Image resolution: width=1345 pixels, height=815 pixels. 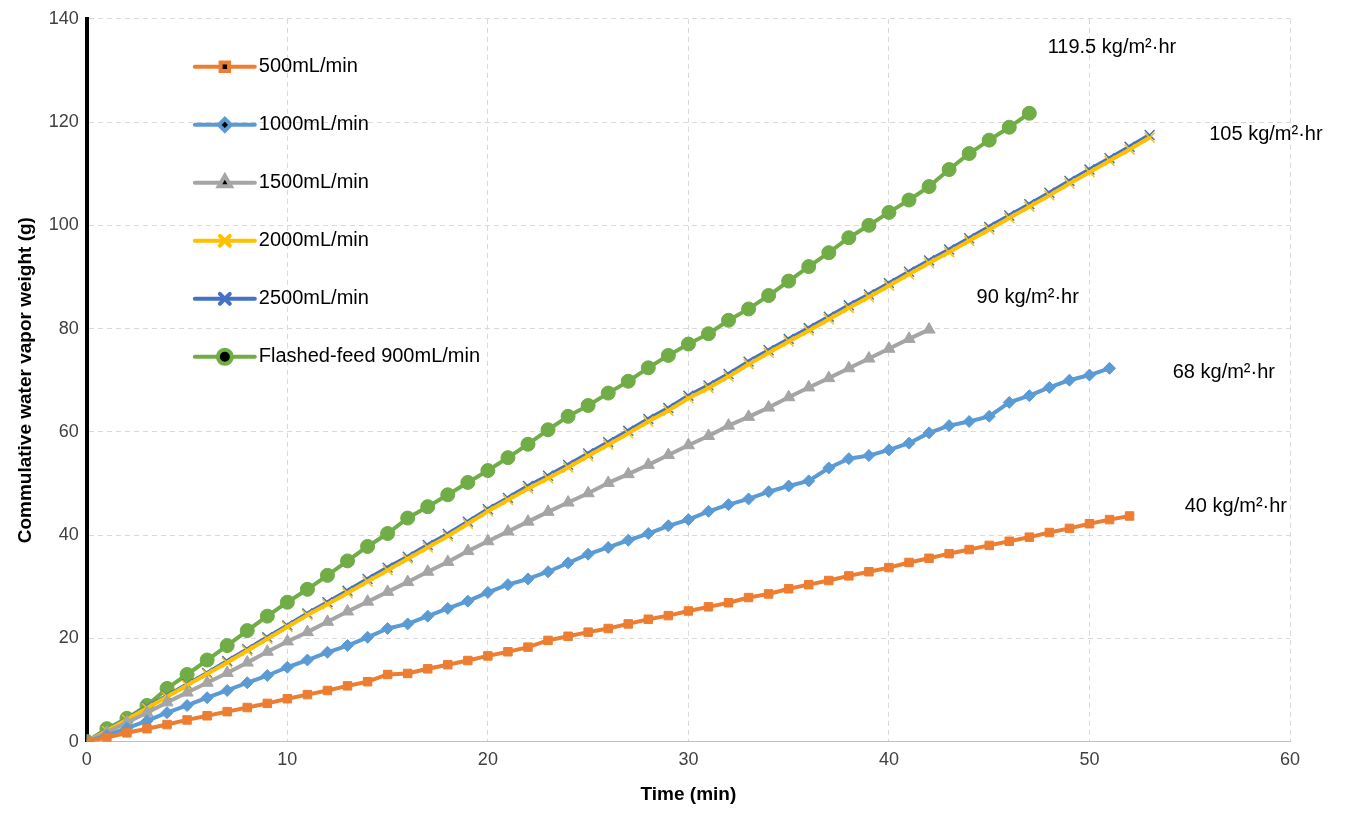 What do you see at coordinates (313, 297) in the screenshot?
I see `legend-label: 2500mL/min` at bounding box center [313, 297].